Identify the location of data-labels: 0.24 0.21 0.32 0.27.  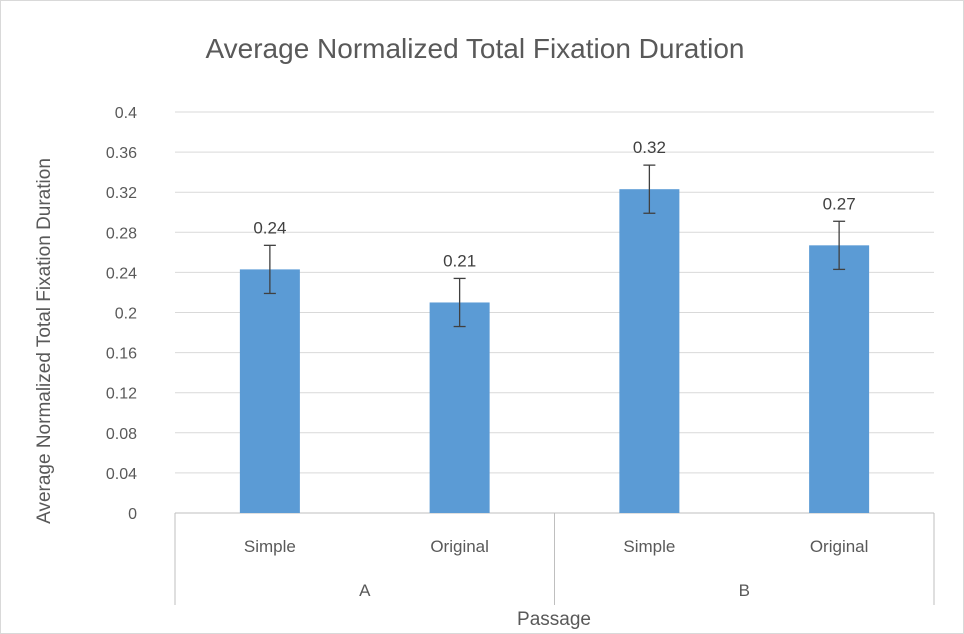
(554, 204).